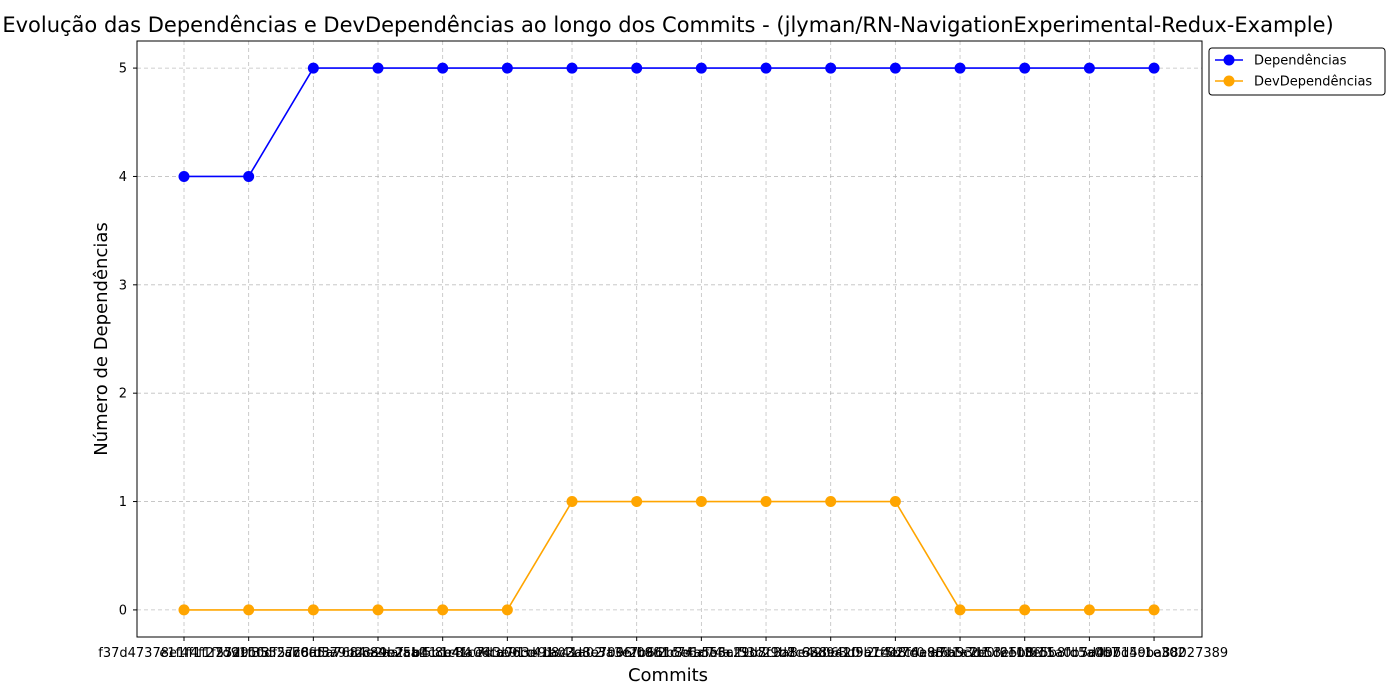  What do you see at coordinates (123, 502) in the screenshot?
I see `y-tick-label: 1` at bounding box center [123, 502].